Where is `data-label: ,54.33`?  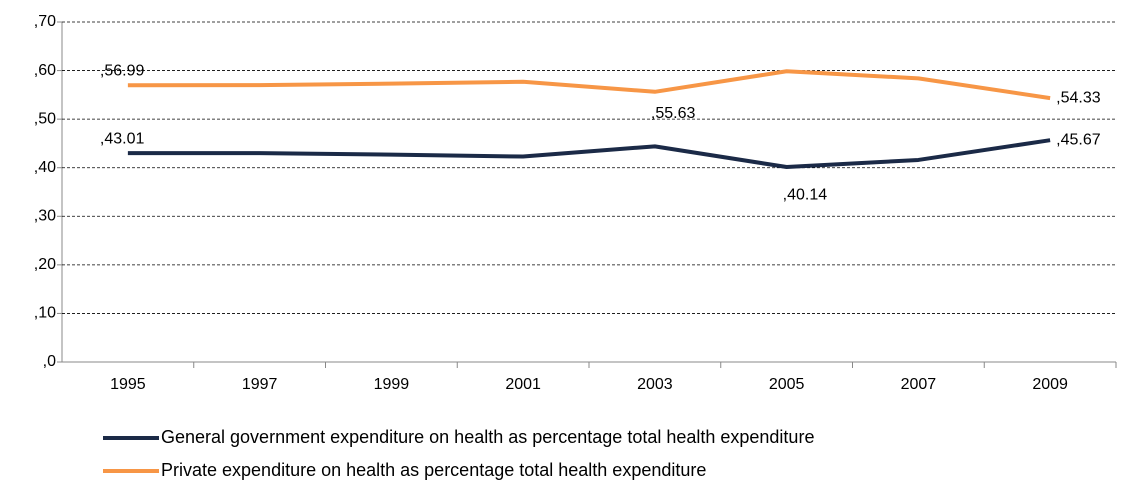
data-label: ,54.33 is located at coordinates (1078, 97).